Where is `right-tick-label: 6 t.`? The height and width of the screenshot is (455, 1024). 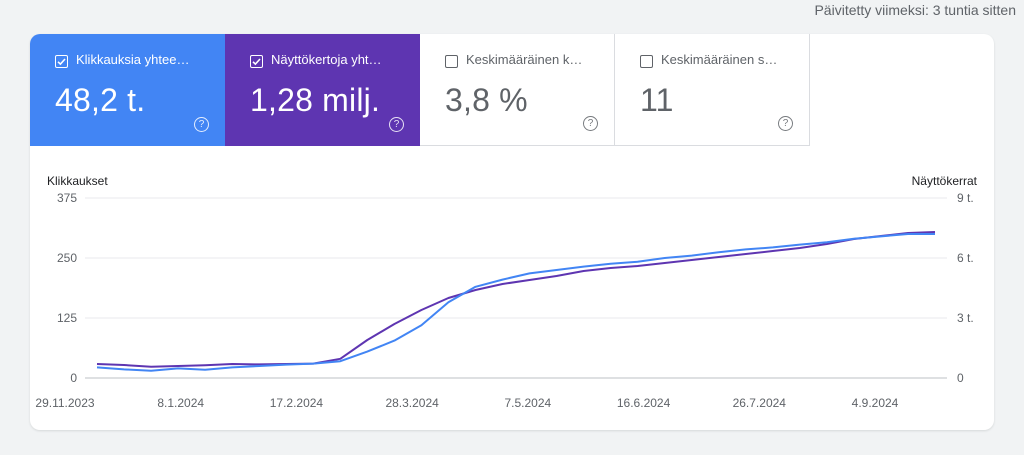 right-tick-label: 6 t. is located at coordinates (965, 258).